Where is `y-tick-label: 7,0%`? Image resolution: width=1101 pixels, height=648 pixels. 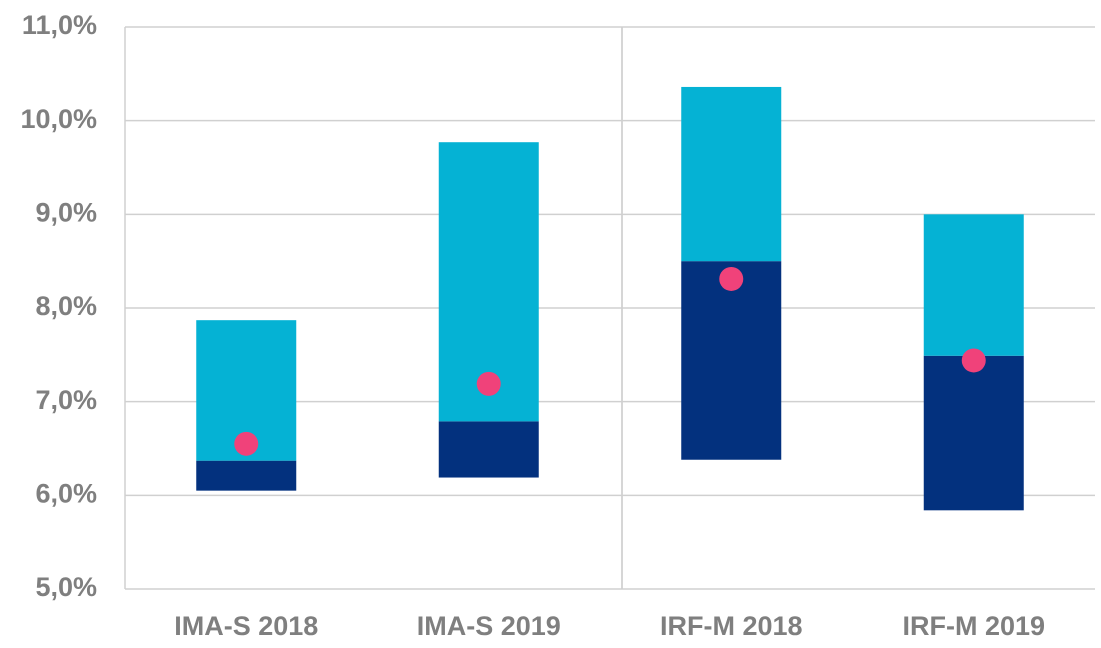 y-tick-label: 7,0% is located at coordinates (66, 400).